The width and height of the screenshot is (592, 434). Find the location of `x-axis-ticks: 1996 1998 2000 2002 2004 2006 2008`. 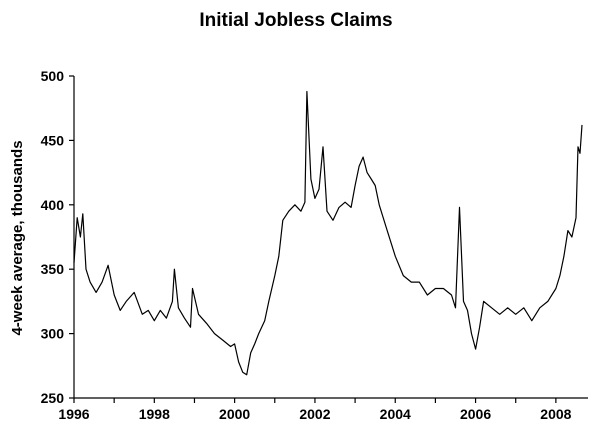

x-axis-ticks: 1996 1998 2000 2002 2004 2006 2008 is located at coordinates (315, 410).